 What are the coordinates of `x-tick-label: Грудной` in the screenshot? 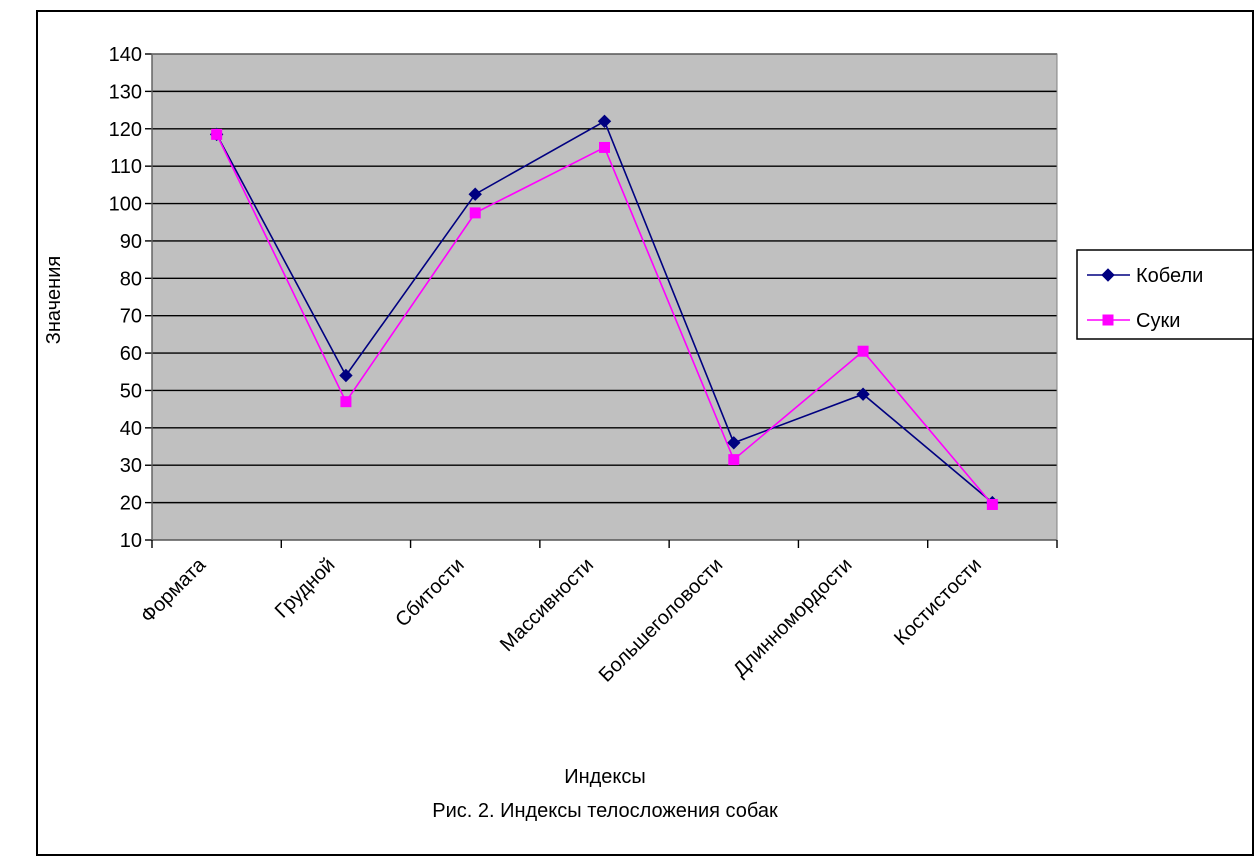 It's located at (305, 588).